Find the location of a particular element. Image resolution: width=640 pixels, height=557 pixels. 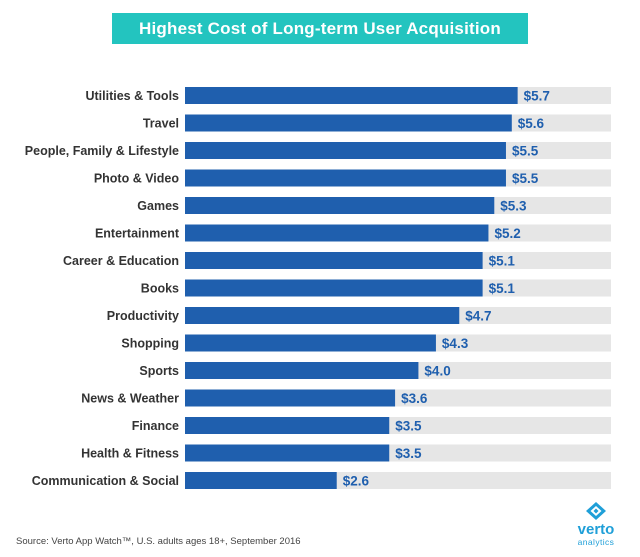

data-label: $4.3 is located at coordinates (455, 343).